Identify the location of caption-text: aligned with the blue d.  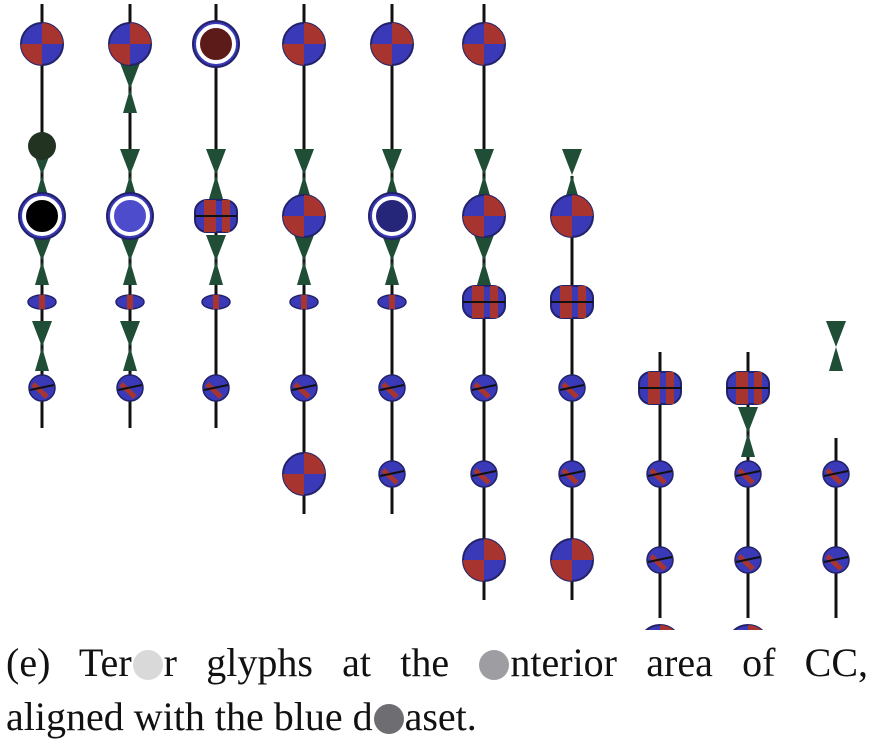
(189, 716).